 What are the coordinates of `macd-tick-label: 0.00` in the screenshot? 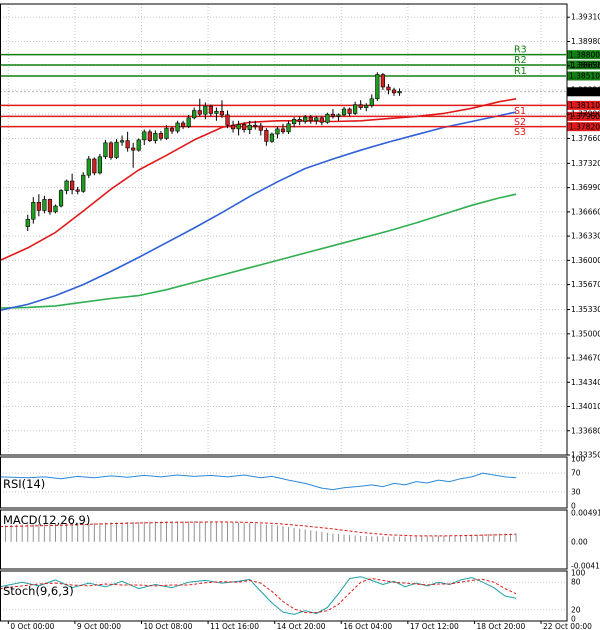 It's located at (579, 541).